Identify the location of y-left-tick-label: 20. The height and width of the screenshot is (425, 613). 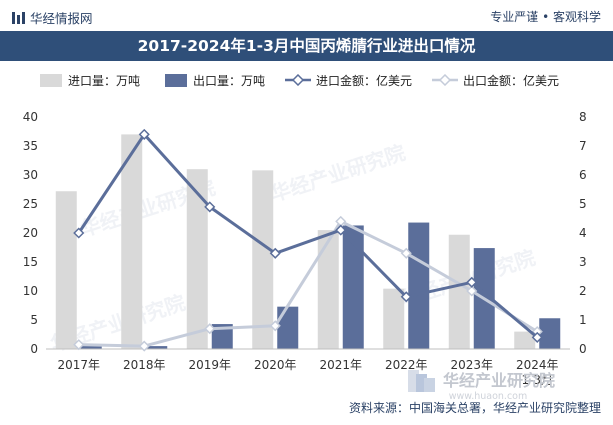
(30, 233).